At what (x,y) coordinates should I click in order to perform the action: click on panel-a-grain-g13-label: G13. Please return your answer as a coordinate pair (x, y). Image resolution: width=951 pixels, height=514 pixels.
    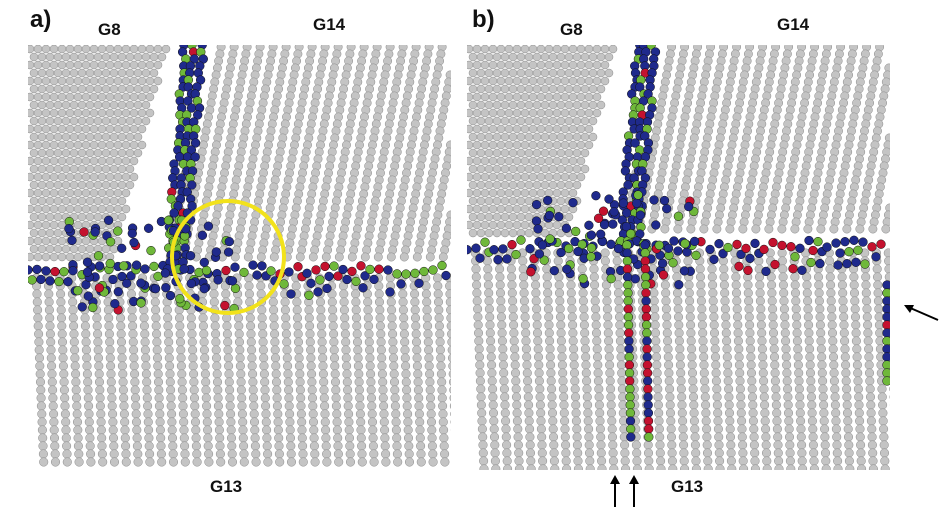
    Looking at the image, I should click on (226, 486).